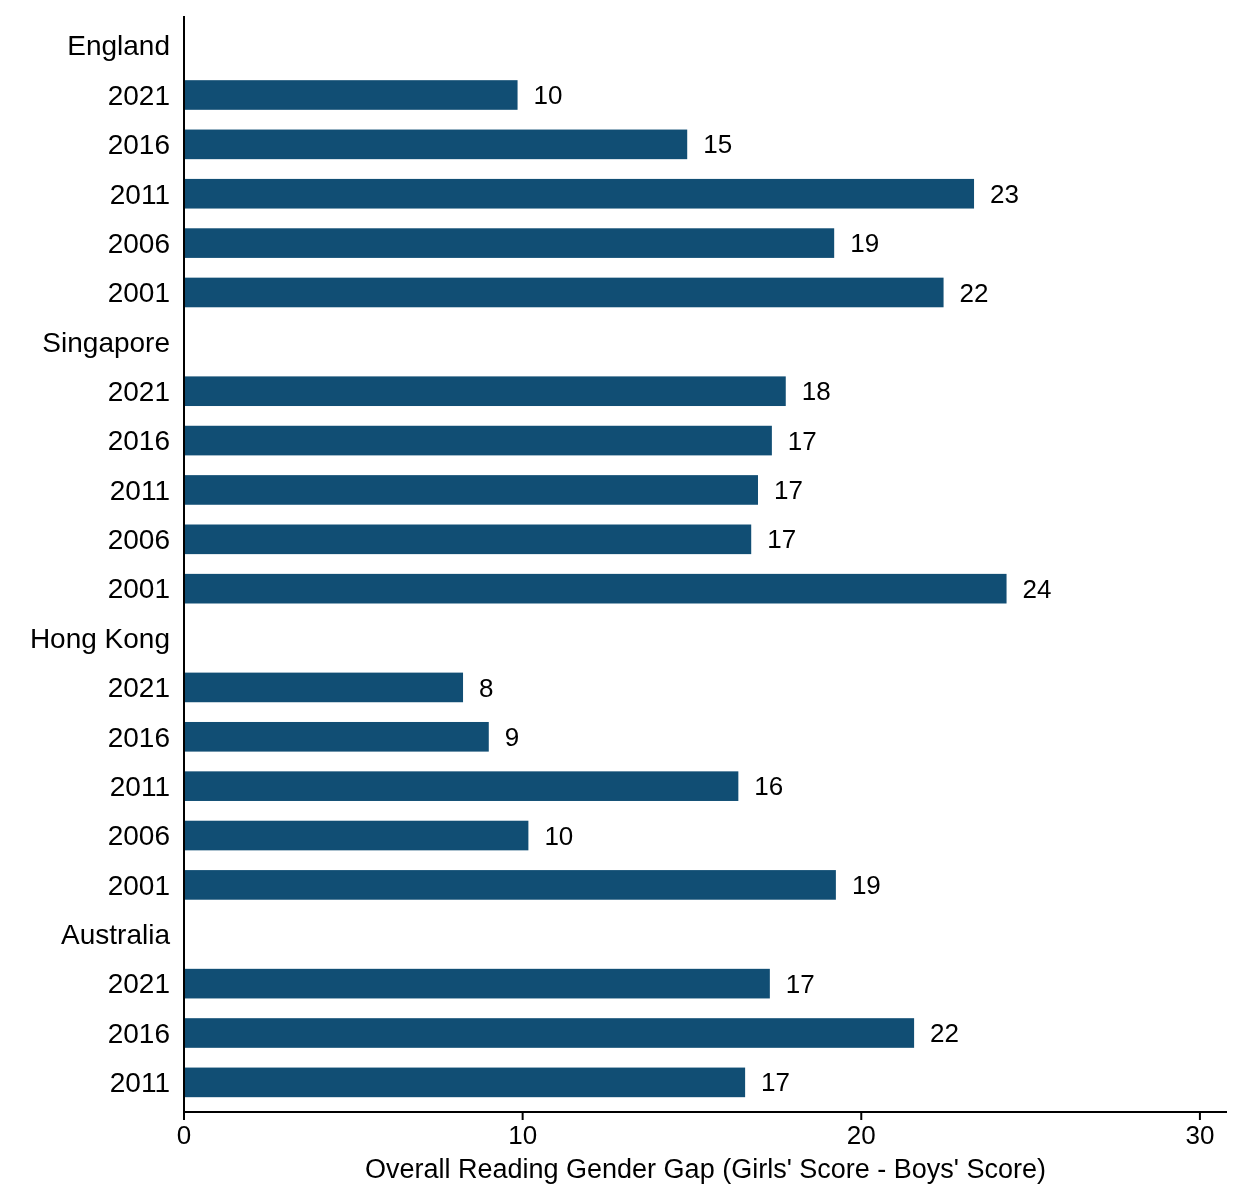 The image size is (1245, 1192). Describe the element at coordinates (816, 391) in the screenshot. I see `data-label: 18` at that location.